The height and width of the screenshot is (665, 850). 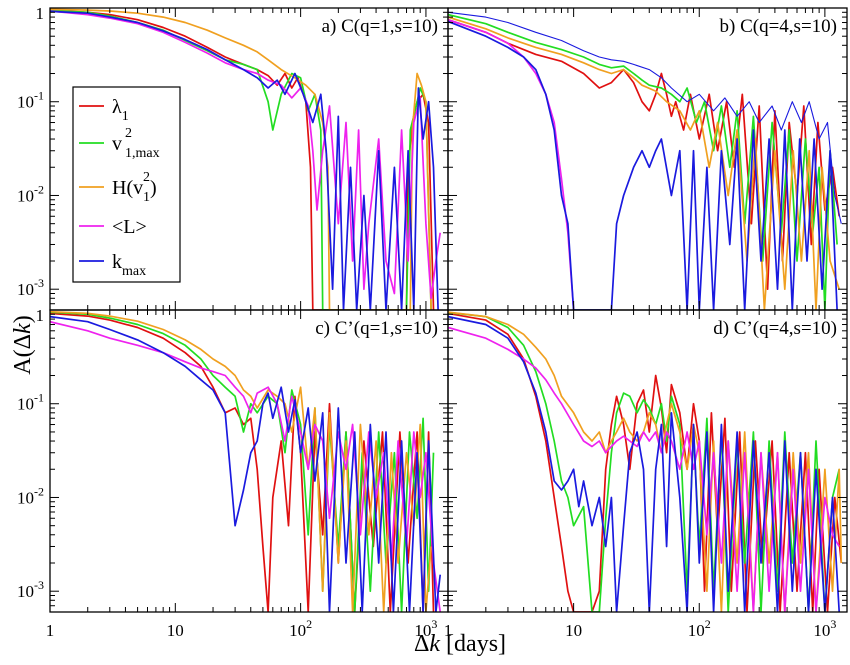 What do you see at coordinates (425, 628) in the screenshot?
I see `x-tick-label-c: 10³` at bounding box center [425, 628].